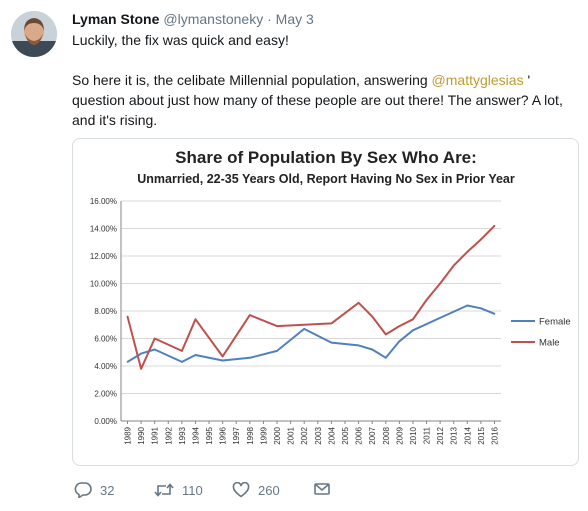 The image size is (588, 511). What do you see at coordinates (105, 311) in the screenshot?
I see `y-tick-label: 8.00%` at bounding box center [105, 311].